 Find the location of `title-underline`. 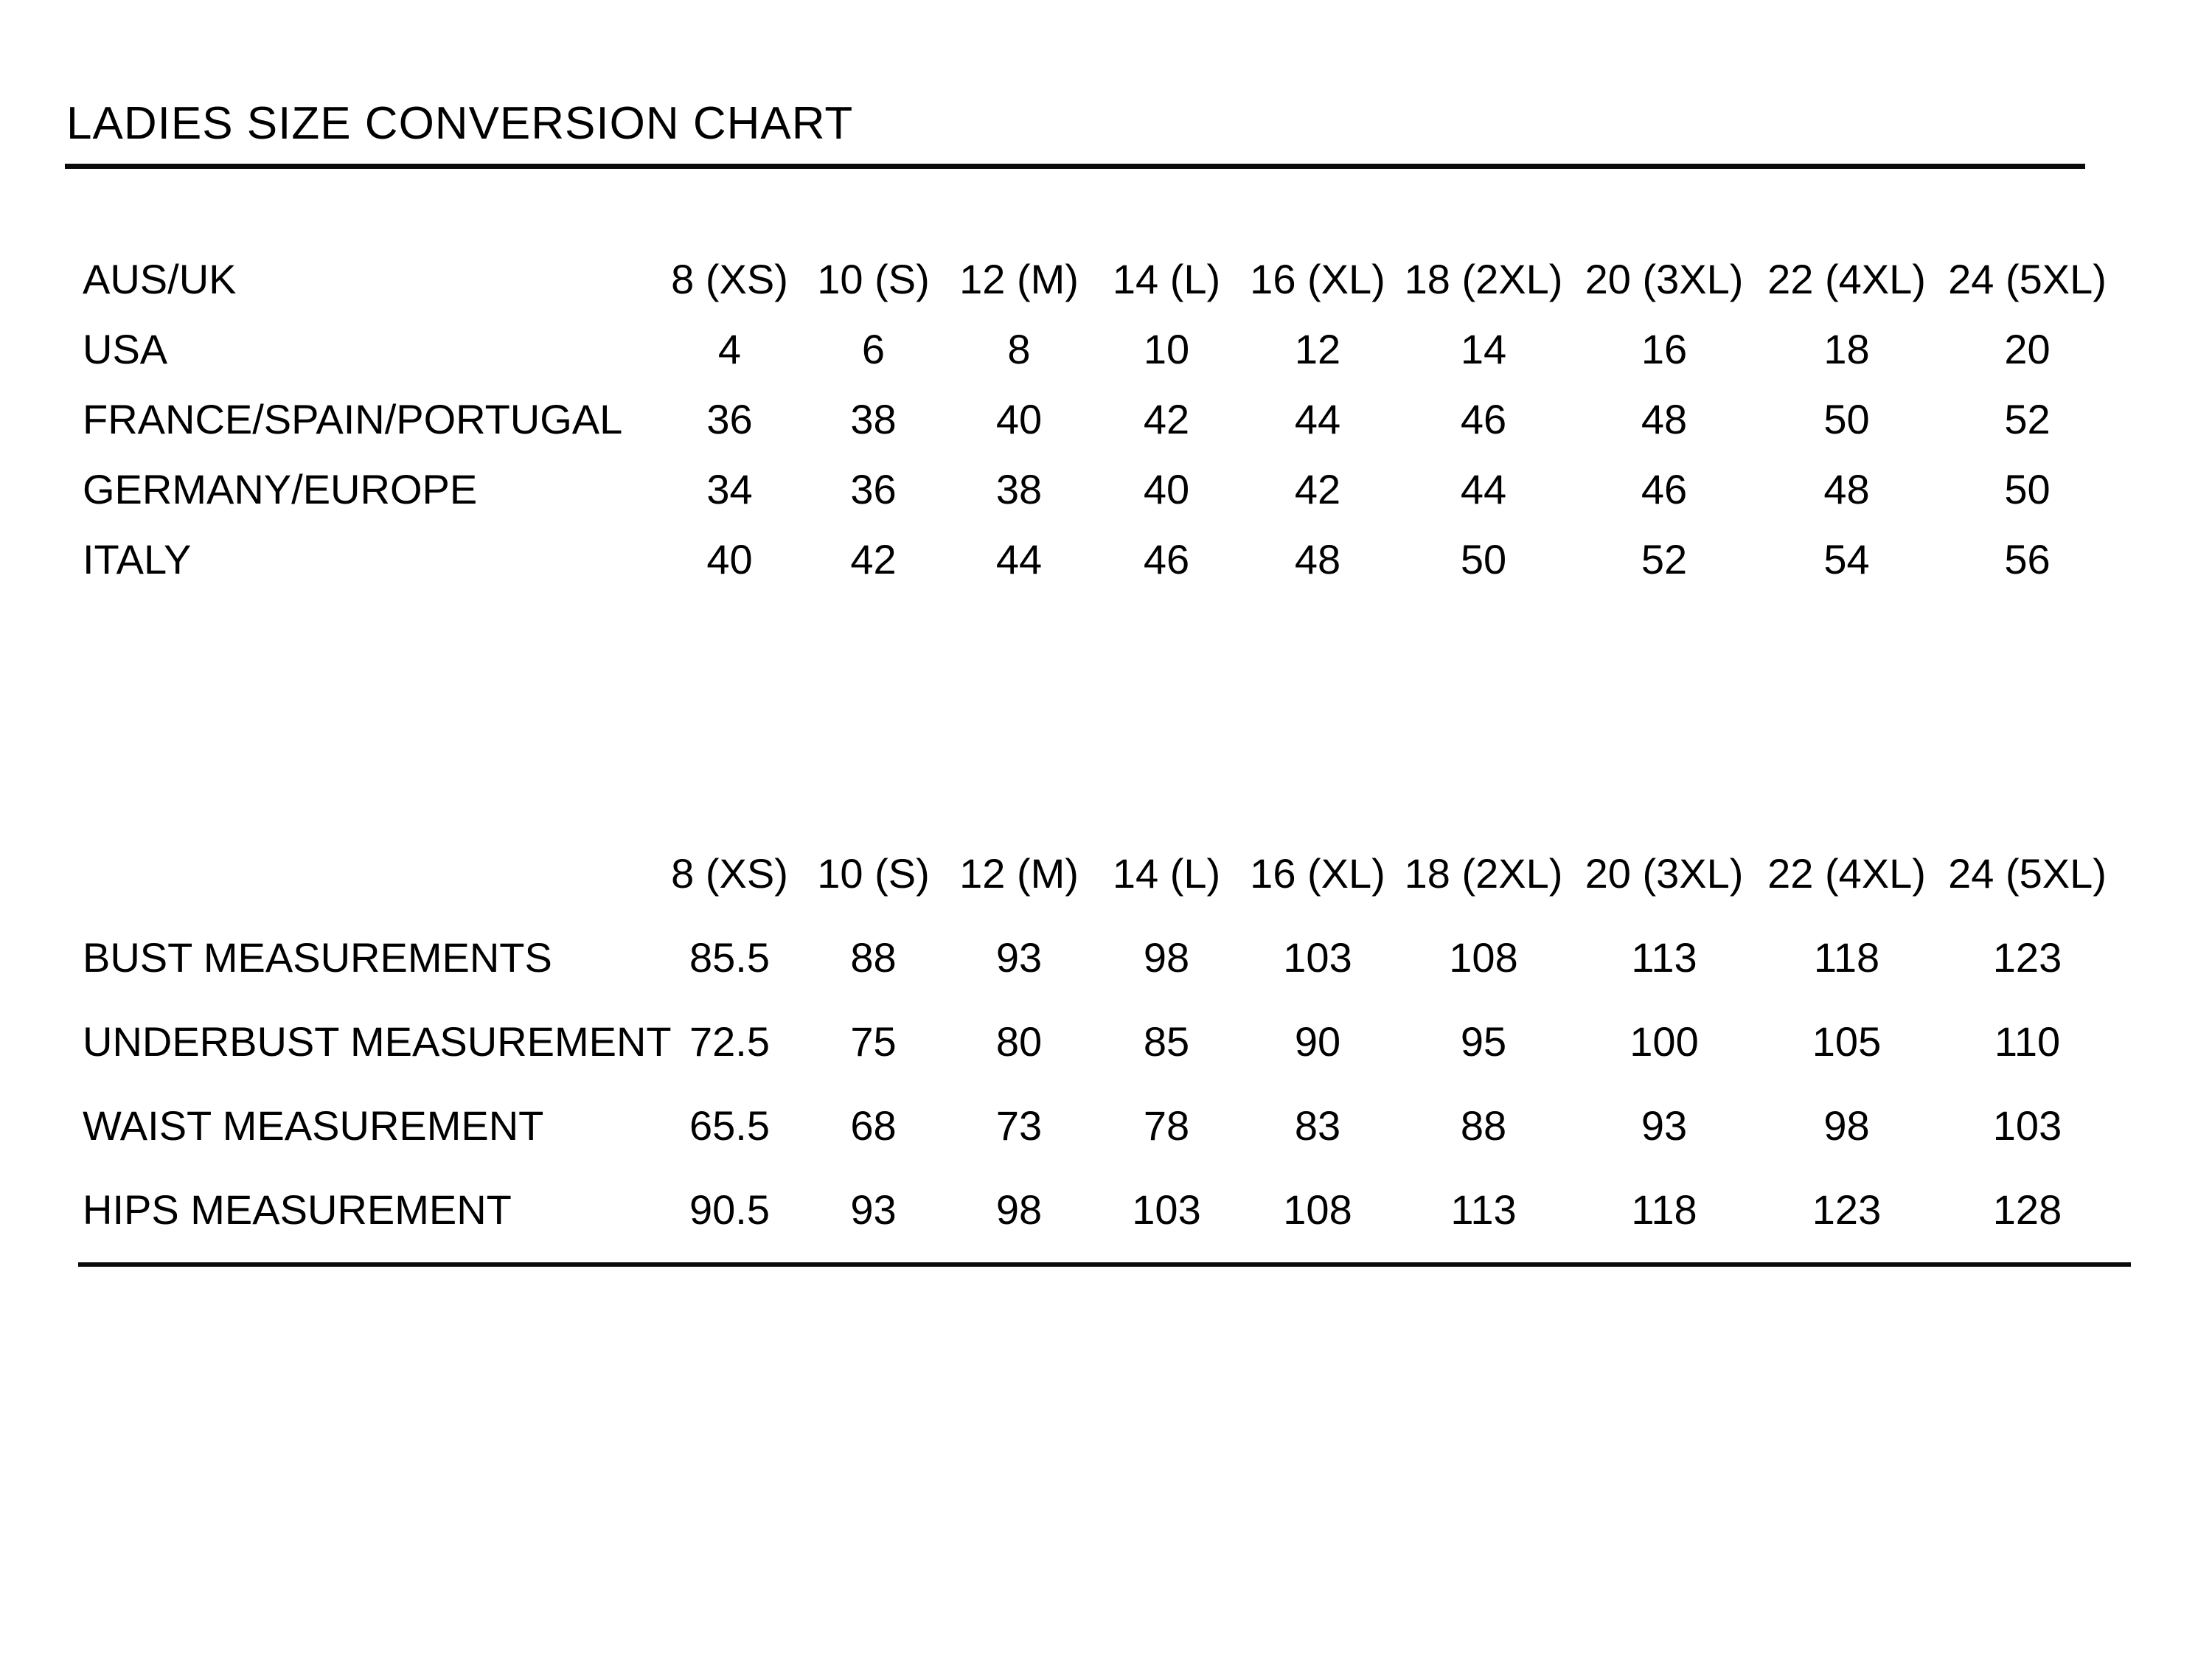

title-underline is located at coordinates (1075, 166).